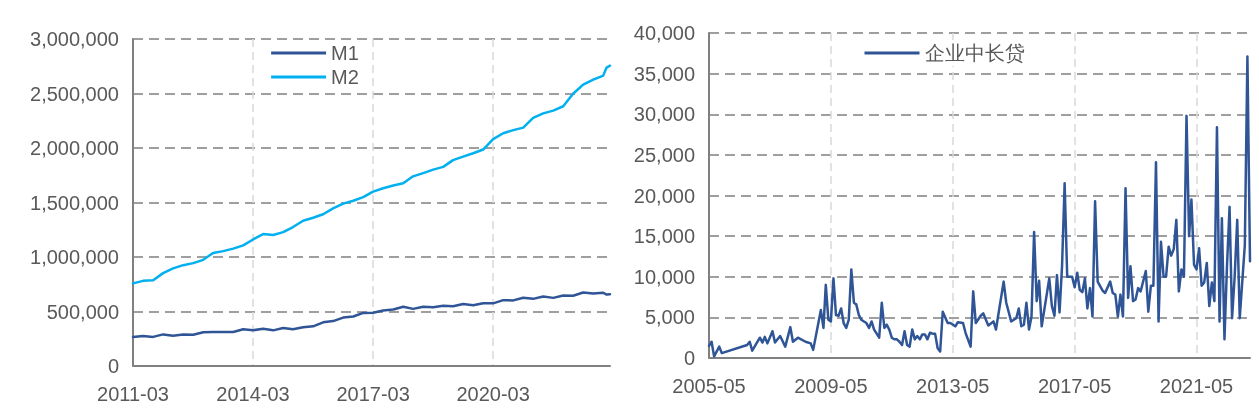  What do you see at coordinates (664, 236) in the screenshot?
I see `y-tick-label: 15,000` at bounding box center [664, 236].